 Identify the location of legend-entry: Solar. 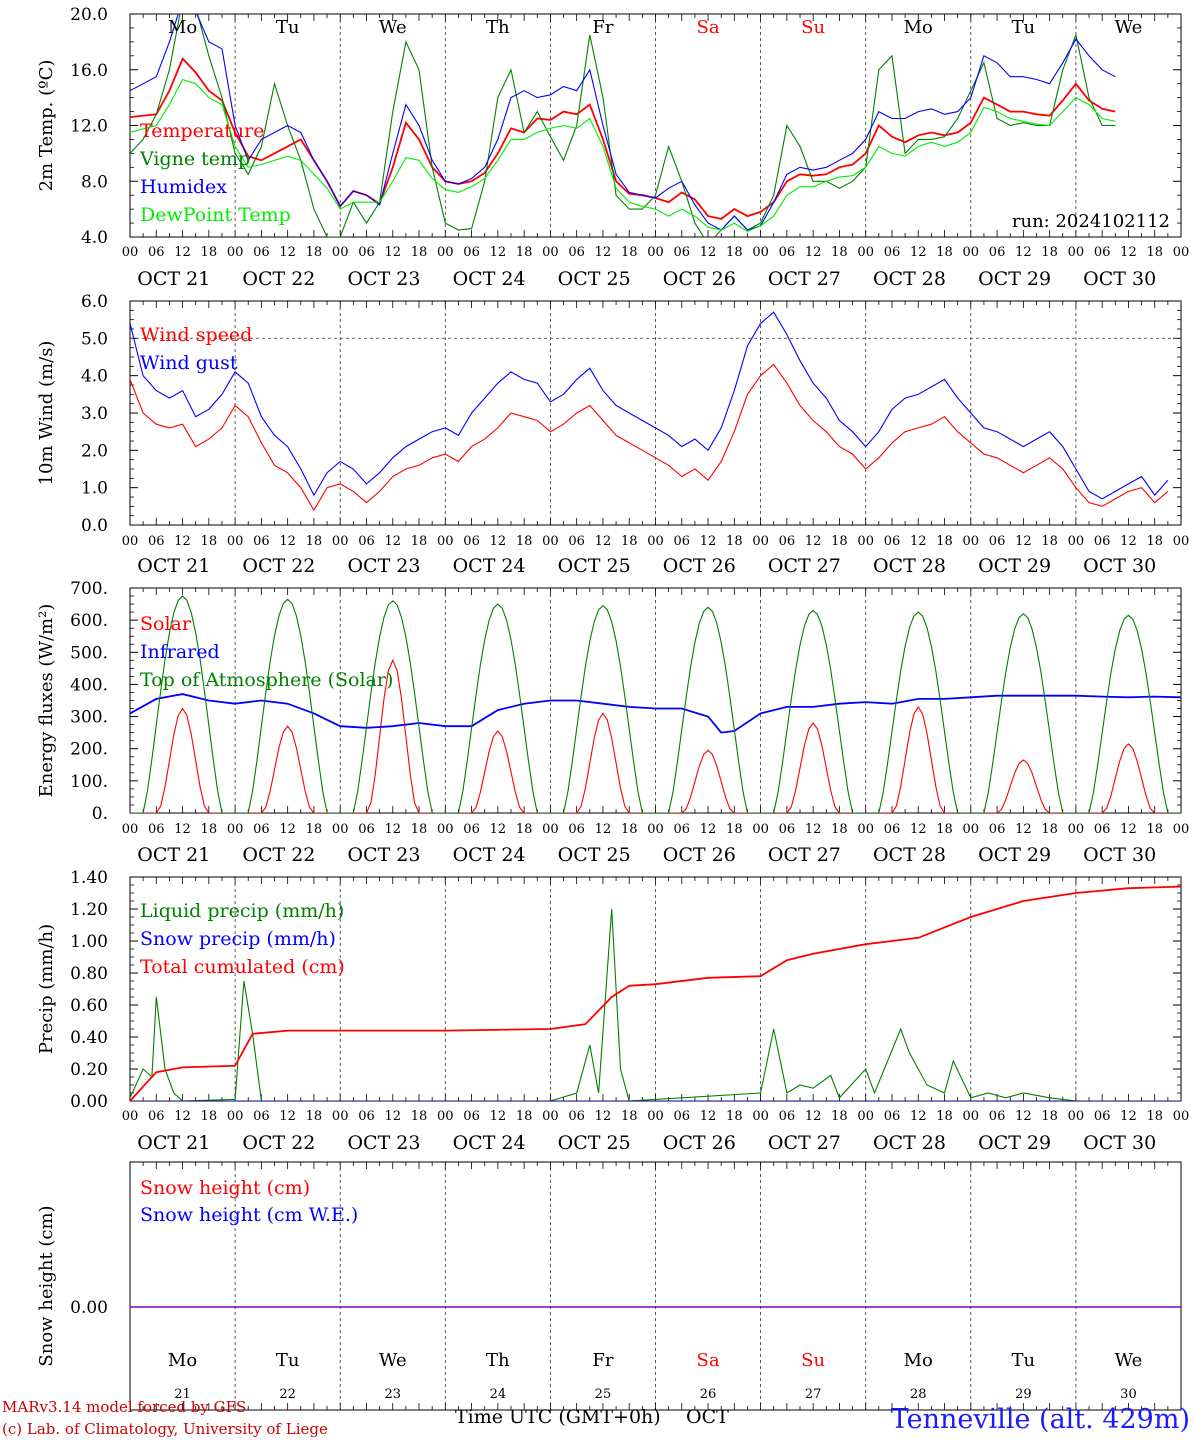
(166, 624).